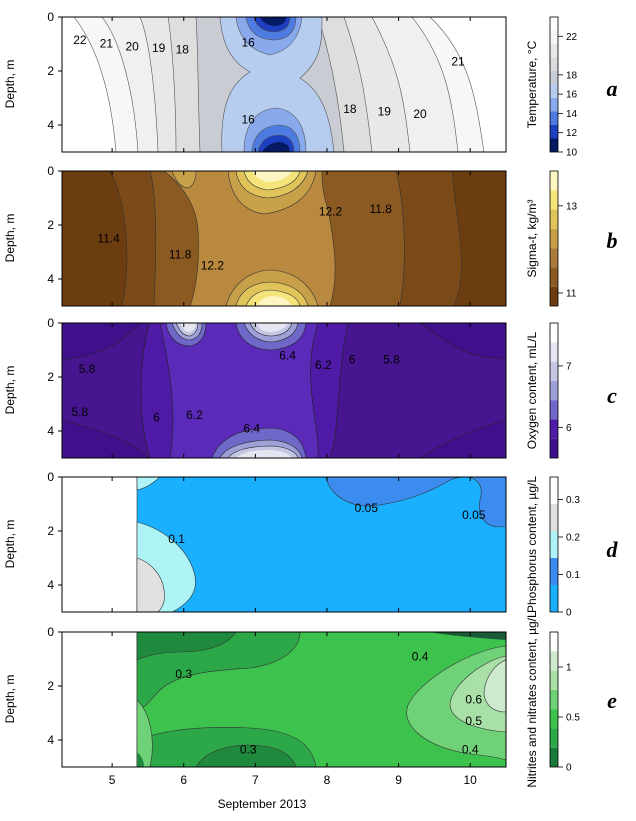 The image size is (636, 821). I want to click on x-axis-tick-labels: 5 6 7 8 9 10, so click(293, 780).